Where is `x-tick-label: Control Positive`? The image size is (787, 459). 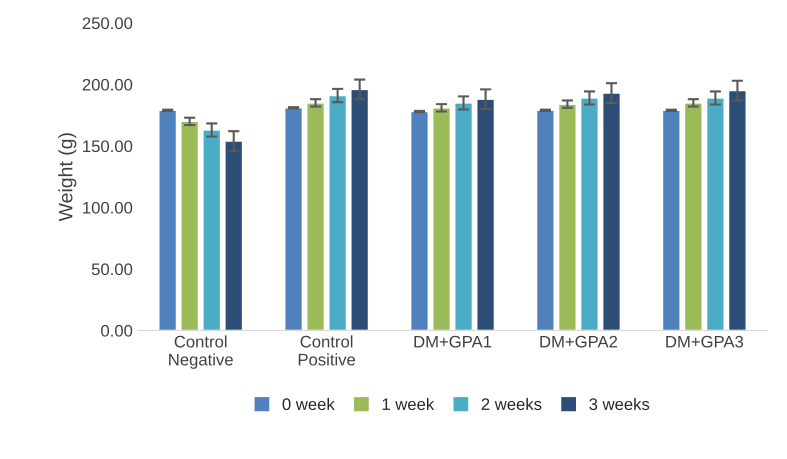 x-tick-label: Control Positive is located at coordinates (327, 350).